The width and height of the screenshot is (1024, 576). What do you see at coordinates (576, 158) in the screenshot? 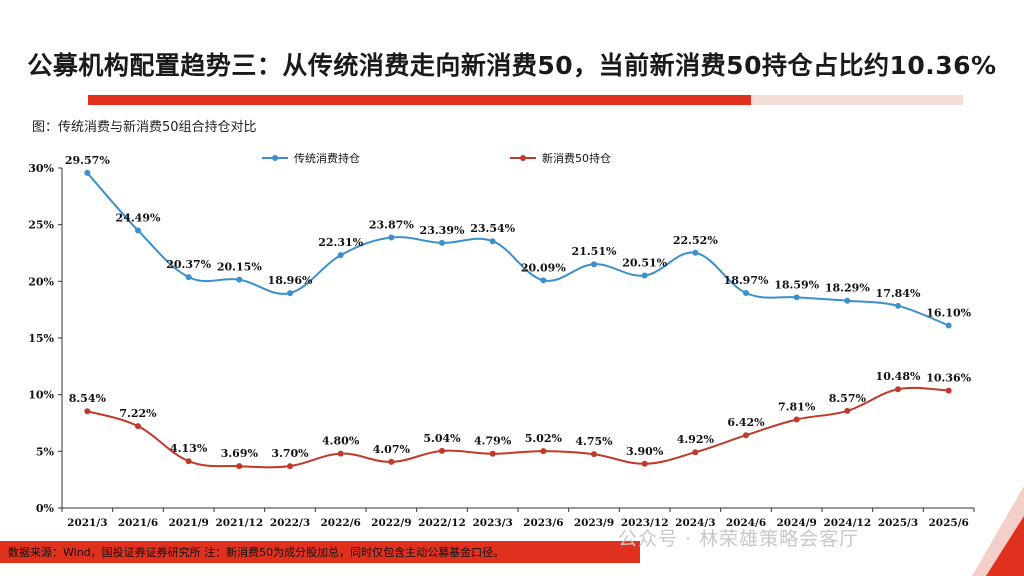
I see `legend-label: 新消费50持仓` at bounding box center [576, 158].